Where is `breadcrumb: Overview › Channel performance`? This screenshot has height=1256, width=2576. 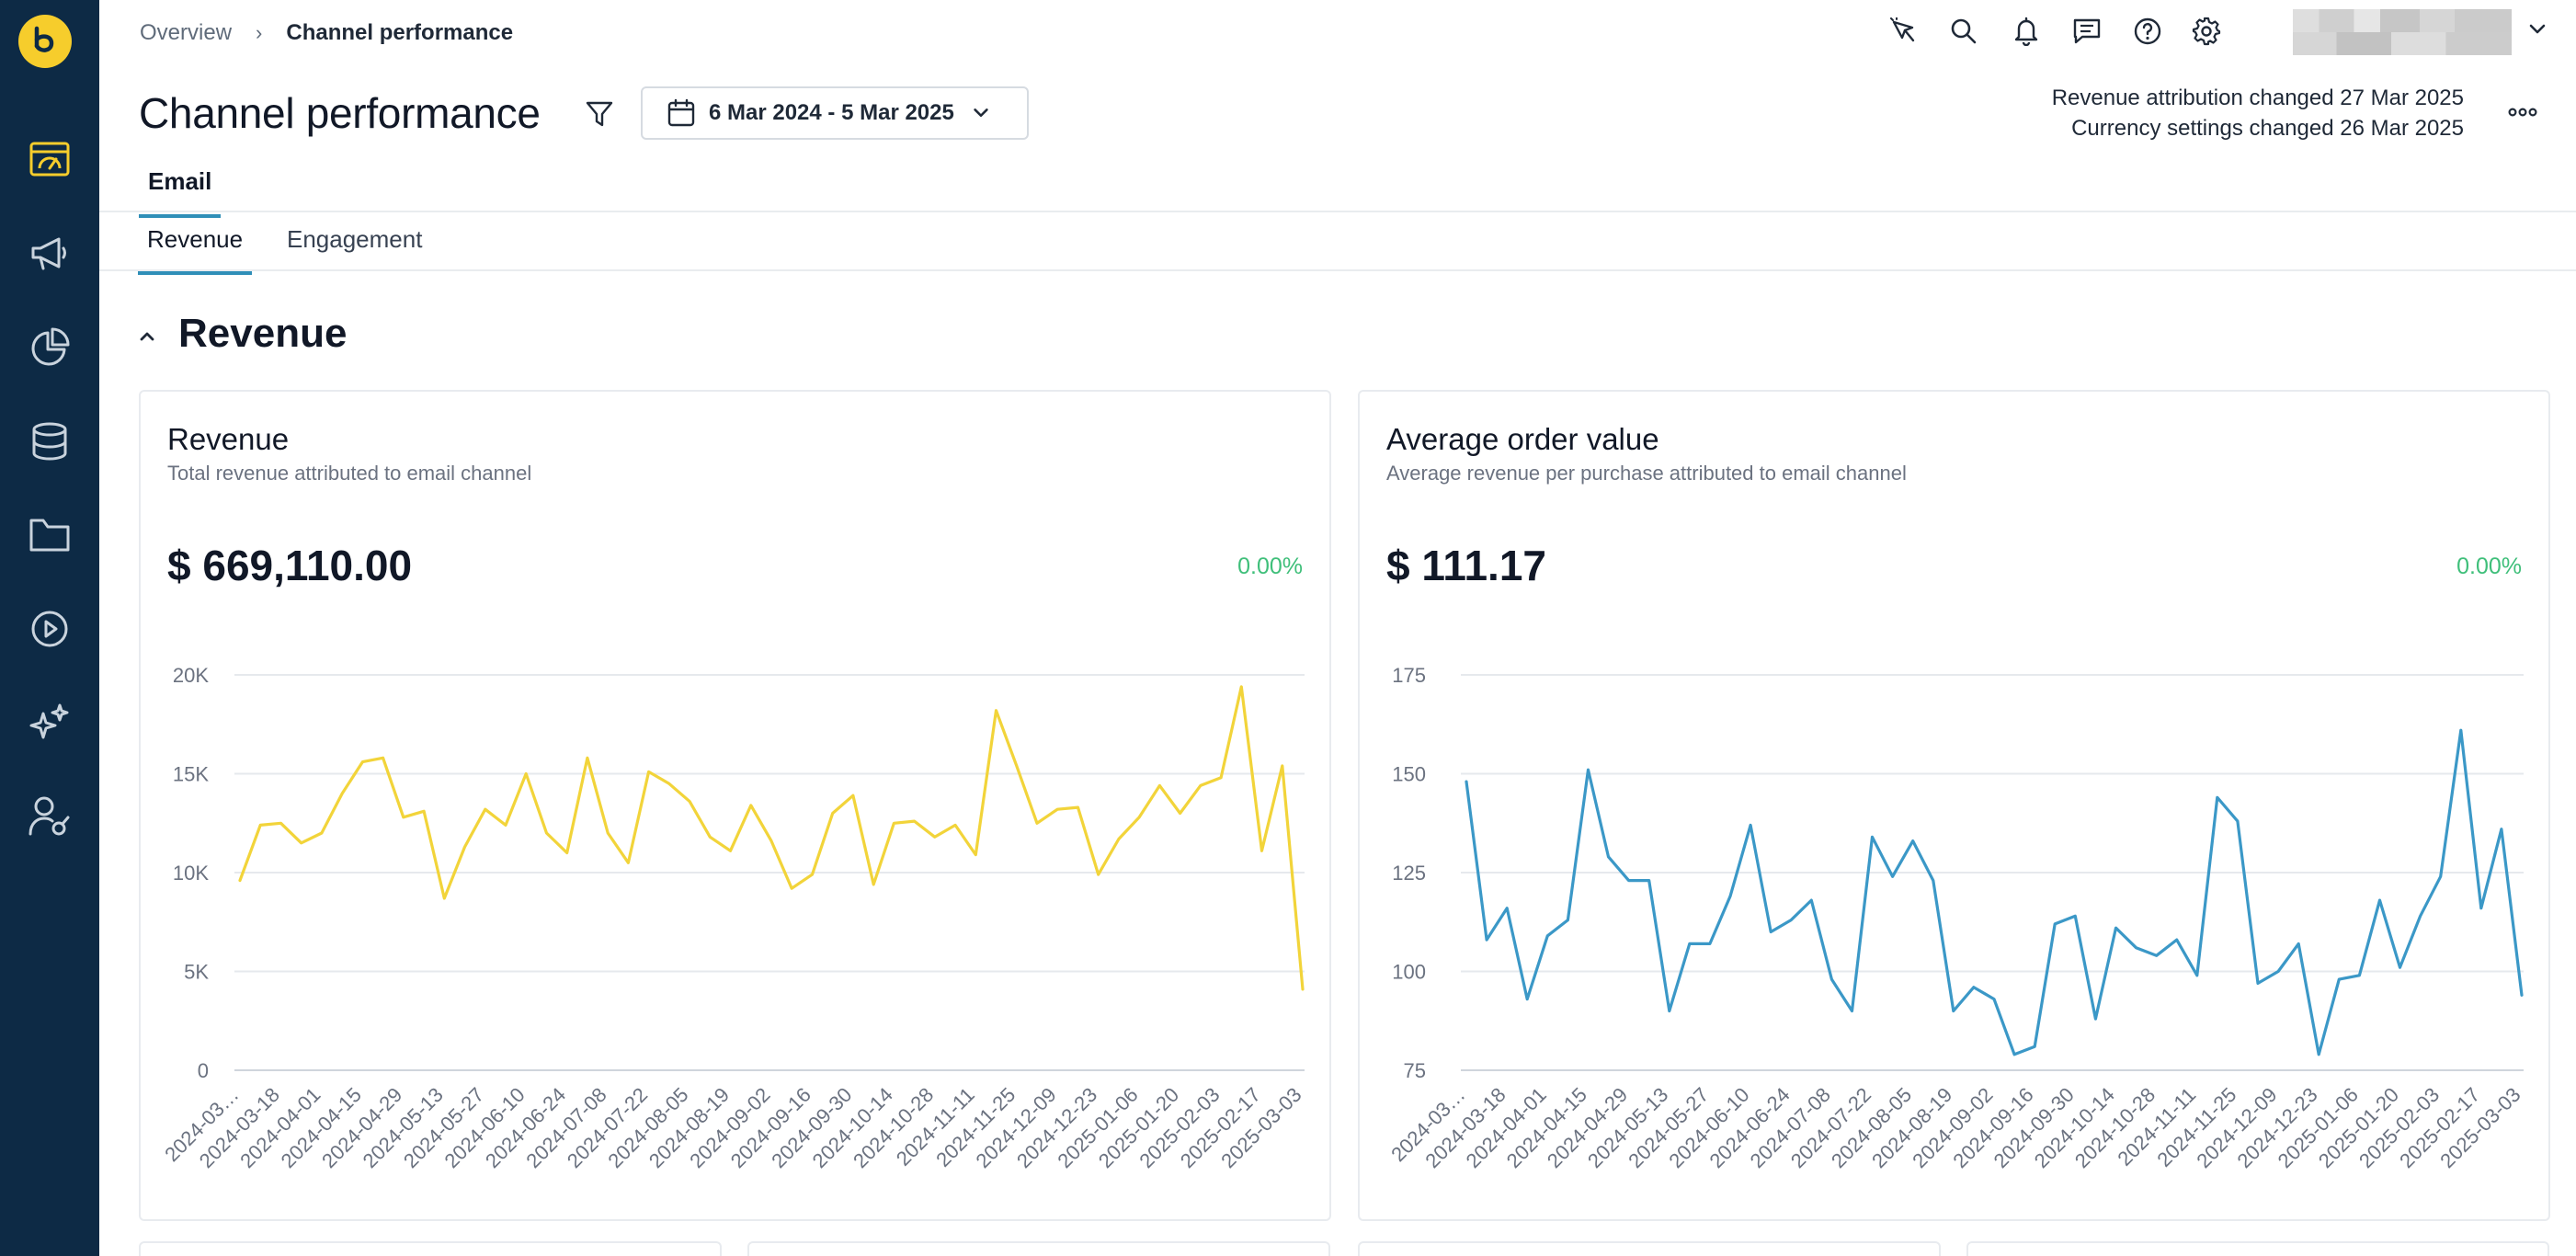 breadcrumb: Overview › Channel performance is located at coordinates (326, 33).